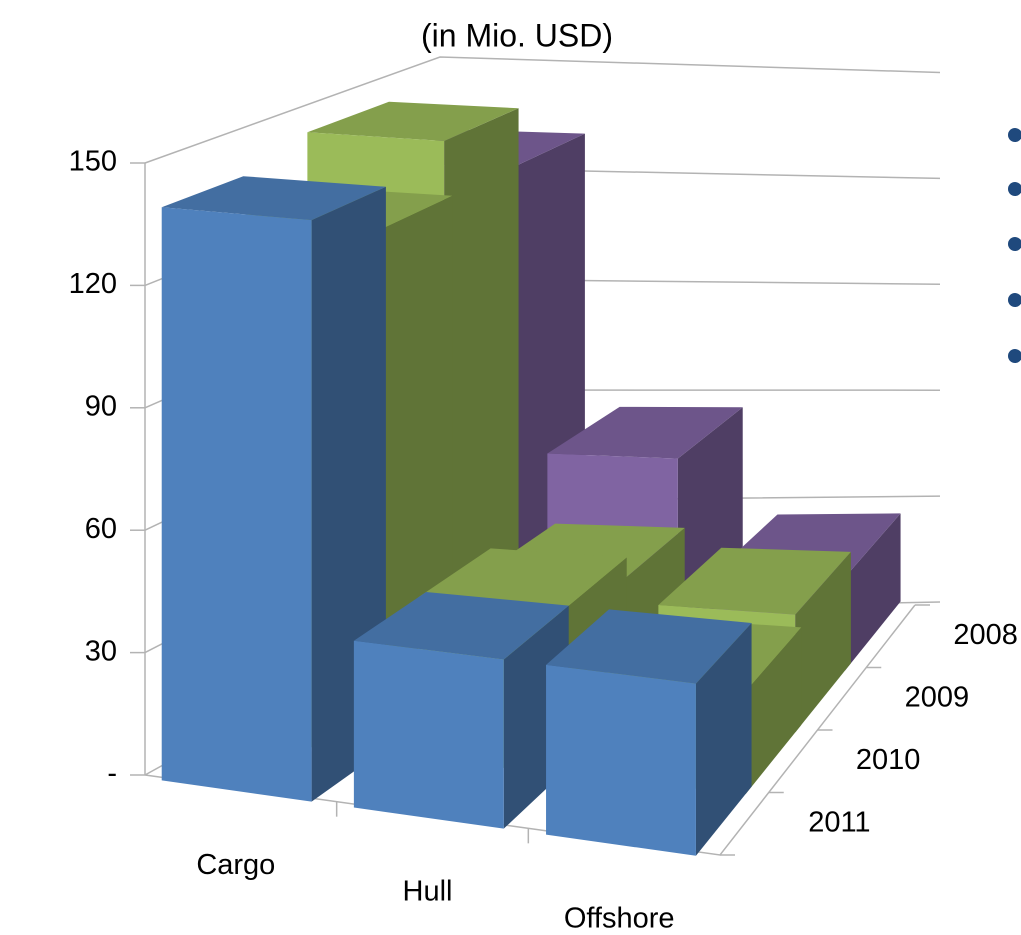 The width and height of the screenshot is (1021, 935). What do you see at coordinates (985, 635) in the screenshot?
I see `depth-label: 2008` at bounding box center [985, 635].